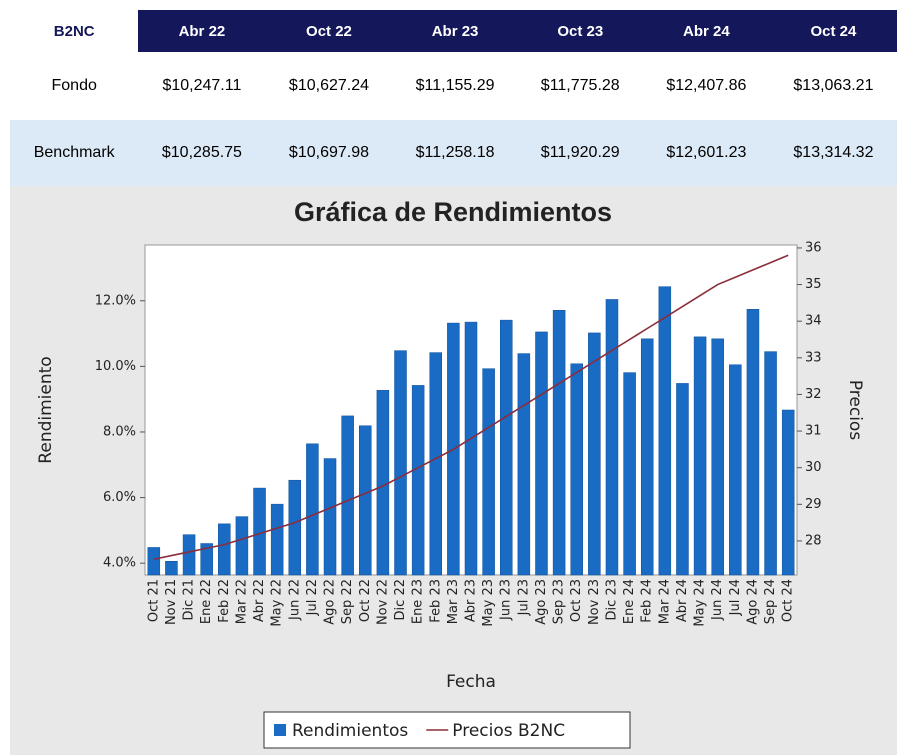 The image size is (907, 755). What do you see at coordinates (153, 600) in the screenshot?
I see `x-tick-label: Oct 21` at bounding box center [153, 600].